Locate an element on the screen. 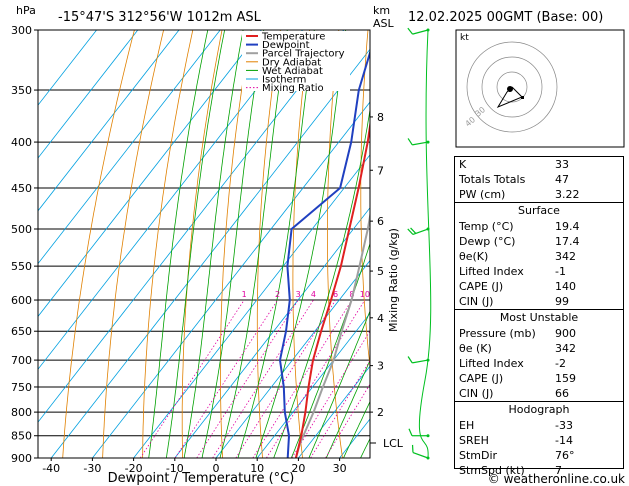  legend-background is located at coordinates (296, 61).